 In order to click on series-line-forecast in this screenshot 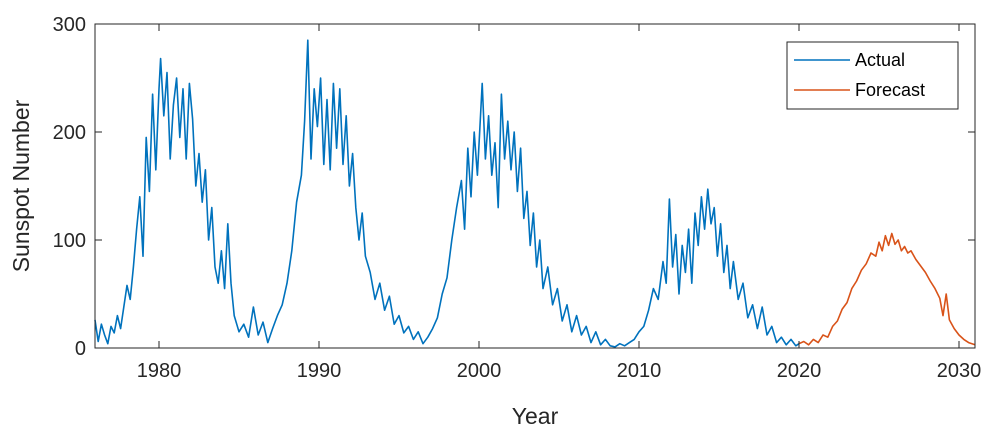, I will do `click(887, 289)`.